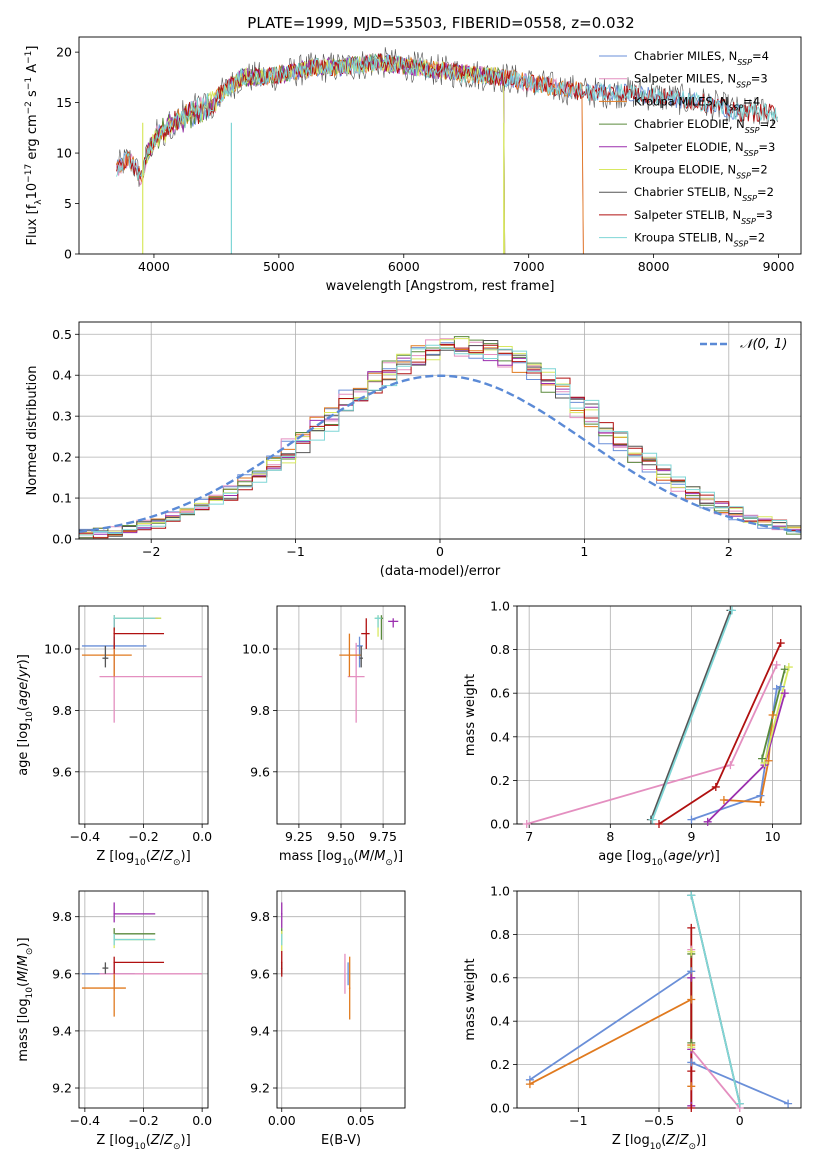 Image resolution: width=819 pixels, height=1170 pixels. I want to click on x-tick-label: 9, so click(691, 836).